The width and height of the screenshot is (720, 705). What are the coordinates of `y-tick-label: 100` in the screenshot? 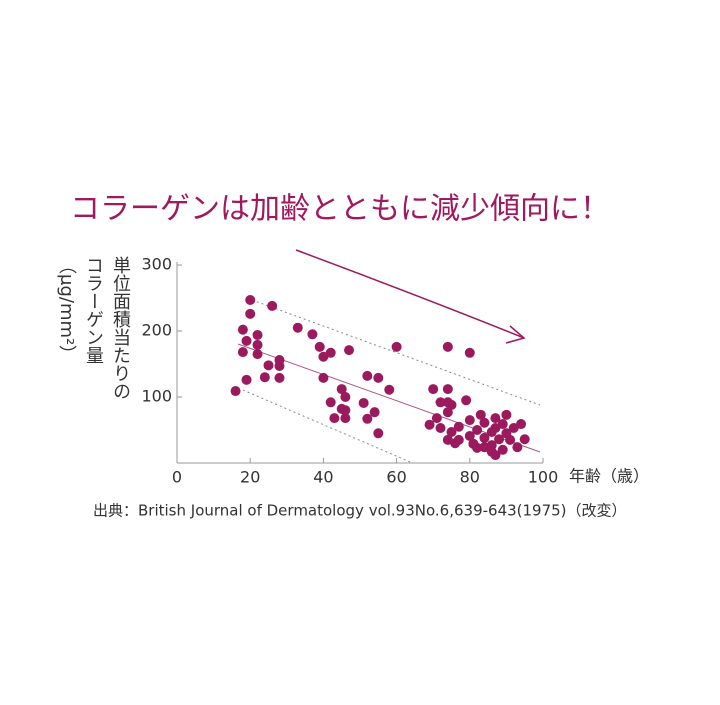 It's located at (156, 396).